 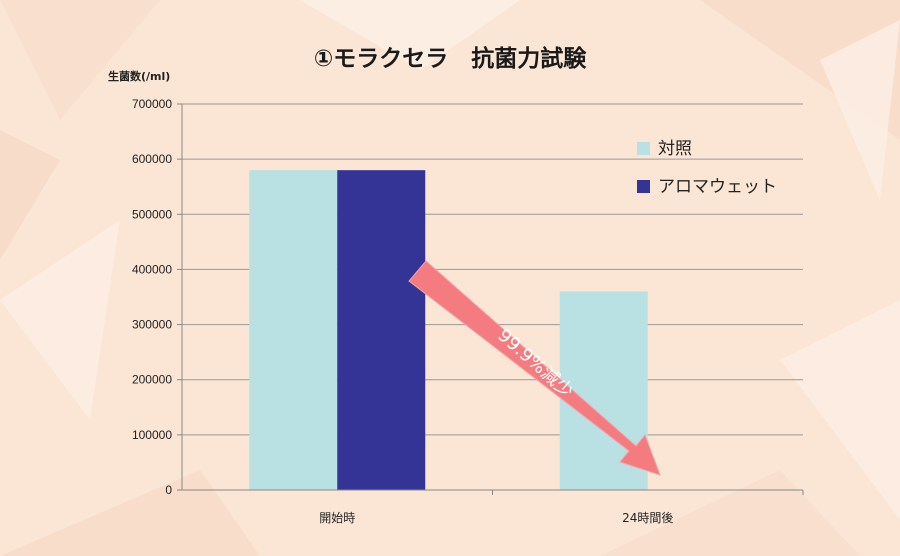 What do you see at coordinates (675, 149) in the screenshot?
I see `legend-label-control: 対照` at bounding box center [675, 149].